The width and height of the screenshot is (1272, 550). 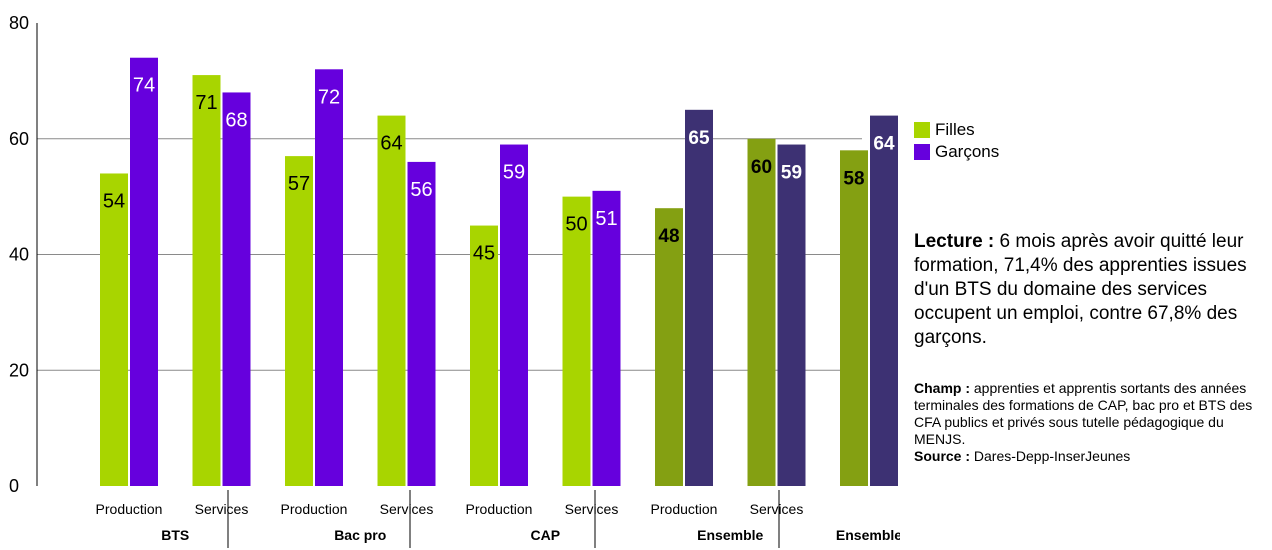 I want to click on bar-label-filles-3: 64, so click(x=391, y=144).